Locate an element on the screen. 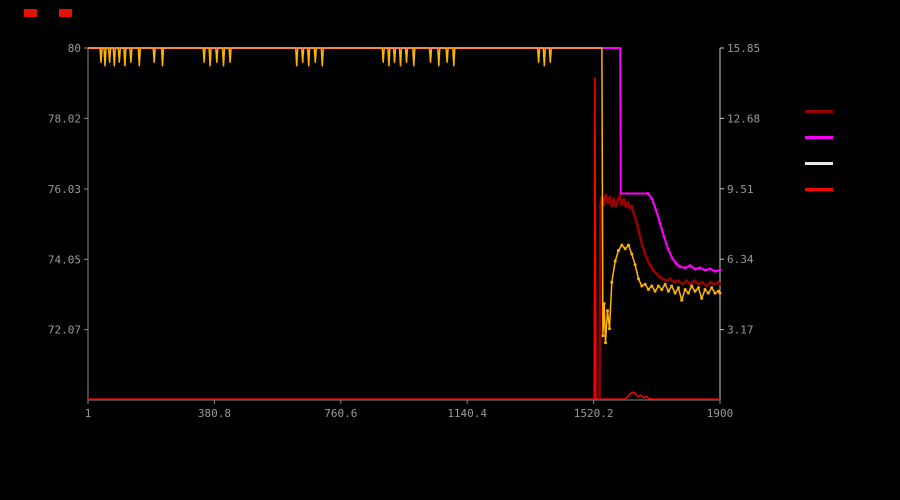  y-left-tick-label: 76.03 is located at coordinates (64, 189).